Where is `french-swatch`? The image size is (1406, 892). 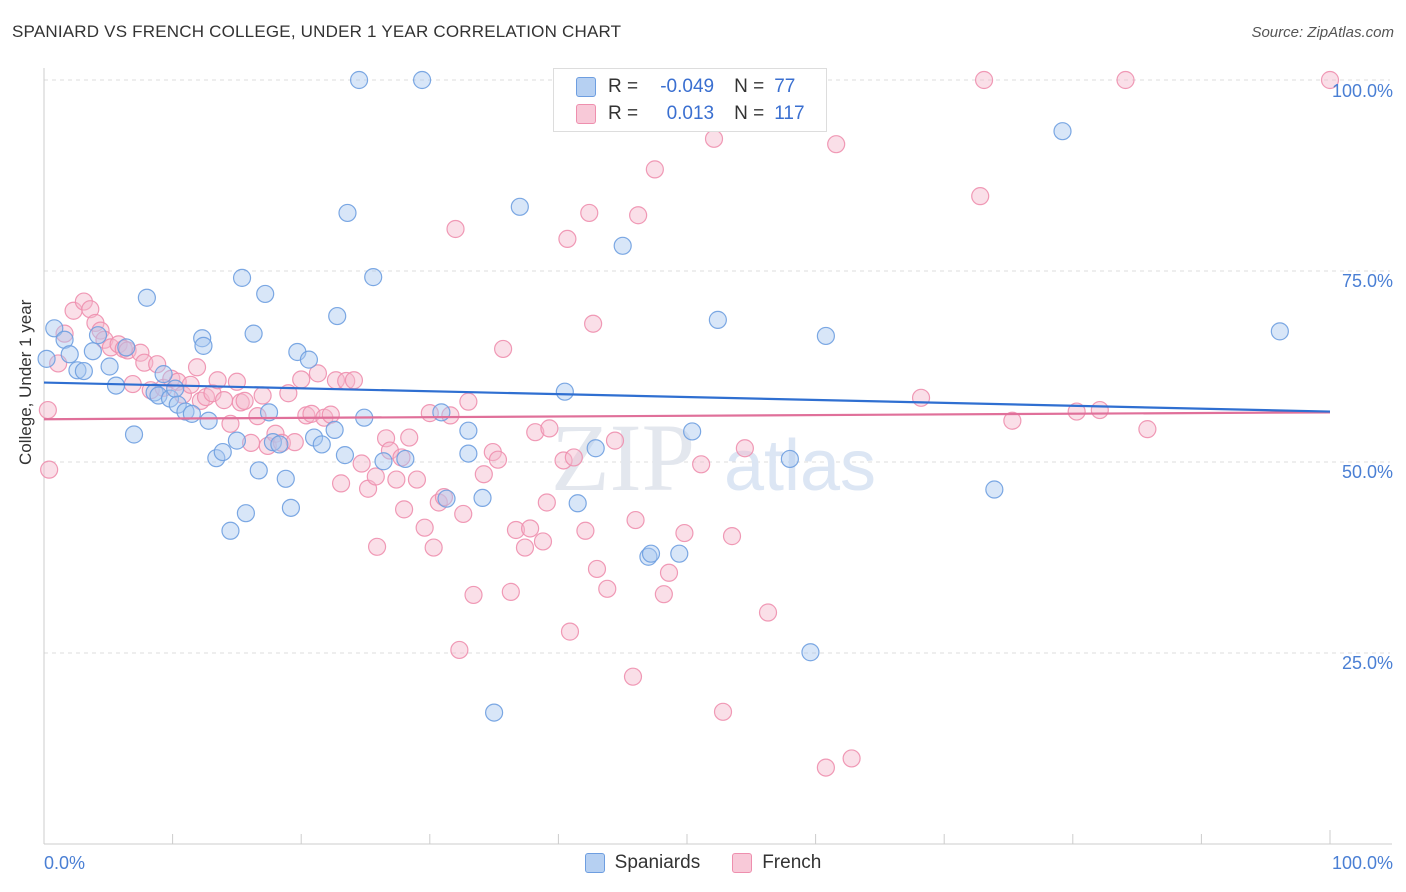 french-swatch is located at coordinates (586, 114).